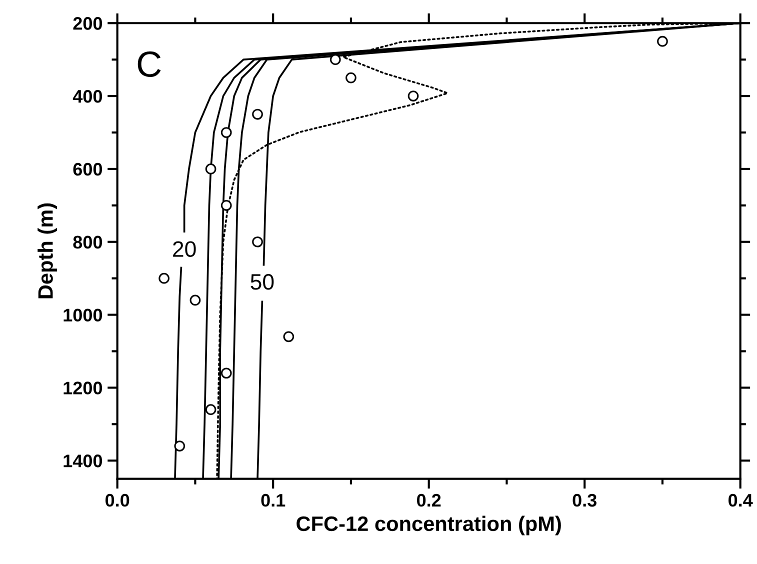 This screenshot has height=564, width=757. What do you see at coordinates (87, 242) in the screenshot?
I see `y-tick-label: 800` at bounding box center [87, 242].